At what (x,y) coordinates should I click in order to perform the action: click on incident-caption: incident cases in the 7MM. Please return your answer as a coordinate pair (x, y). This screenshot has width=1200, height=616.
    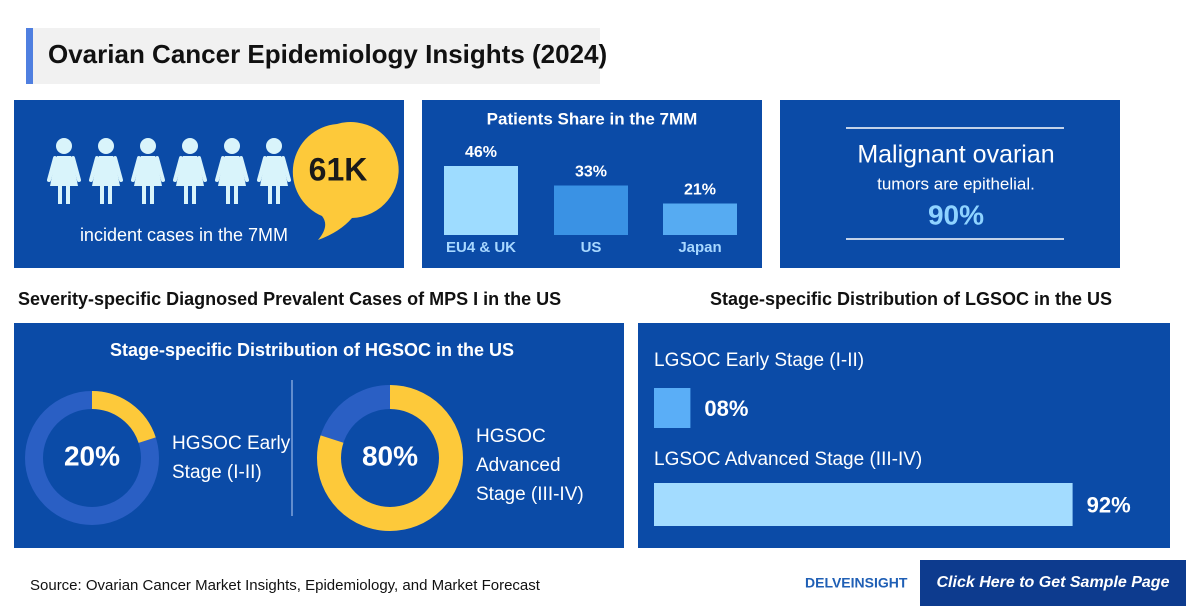
    Looking at the image, I should click on (184, 235).